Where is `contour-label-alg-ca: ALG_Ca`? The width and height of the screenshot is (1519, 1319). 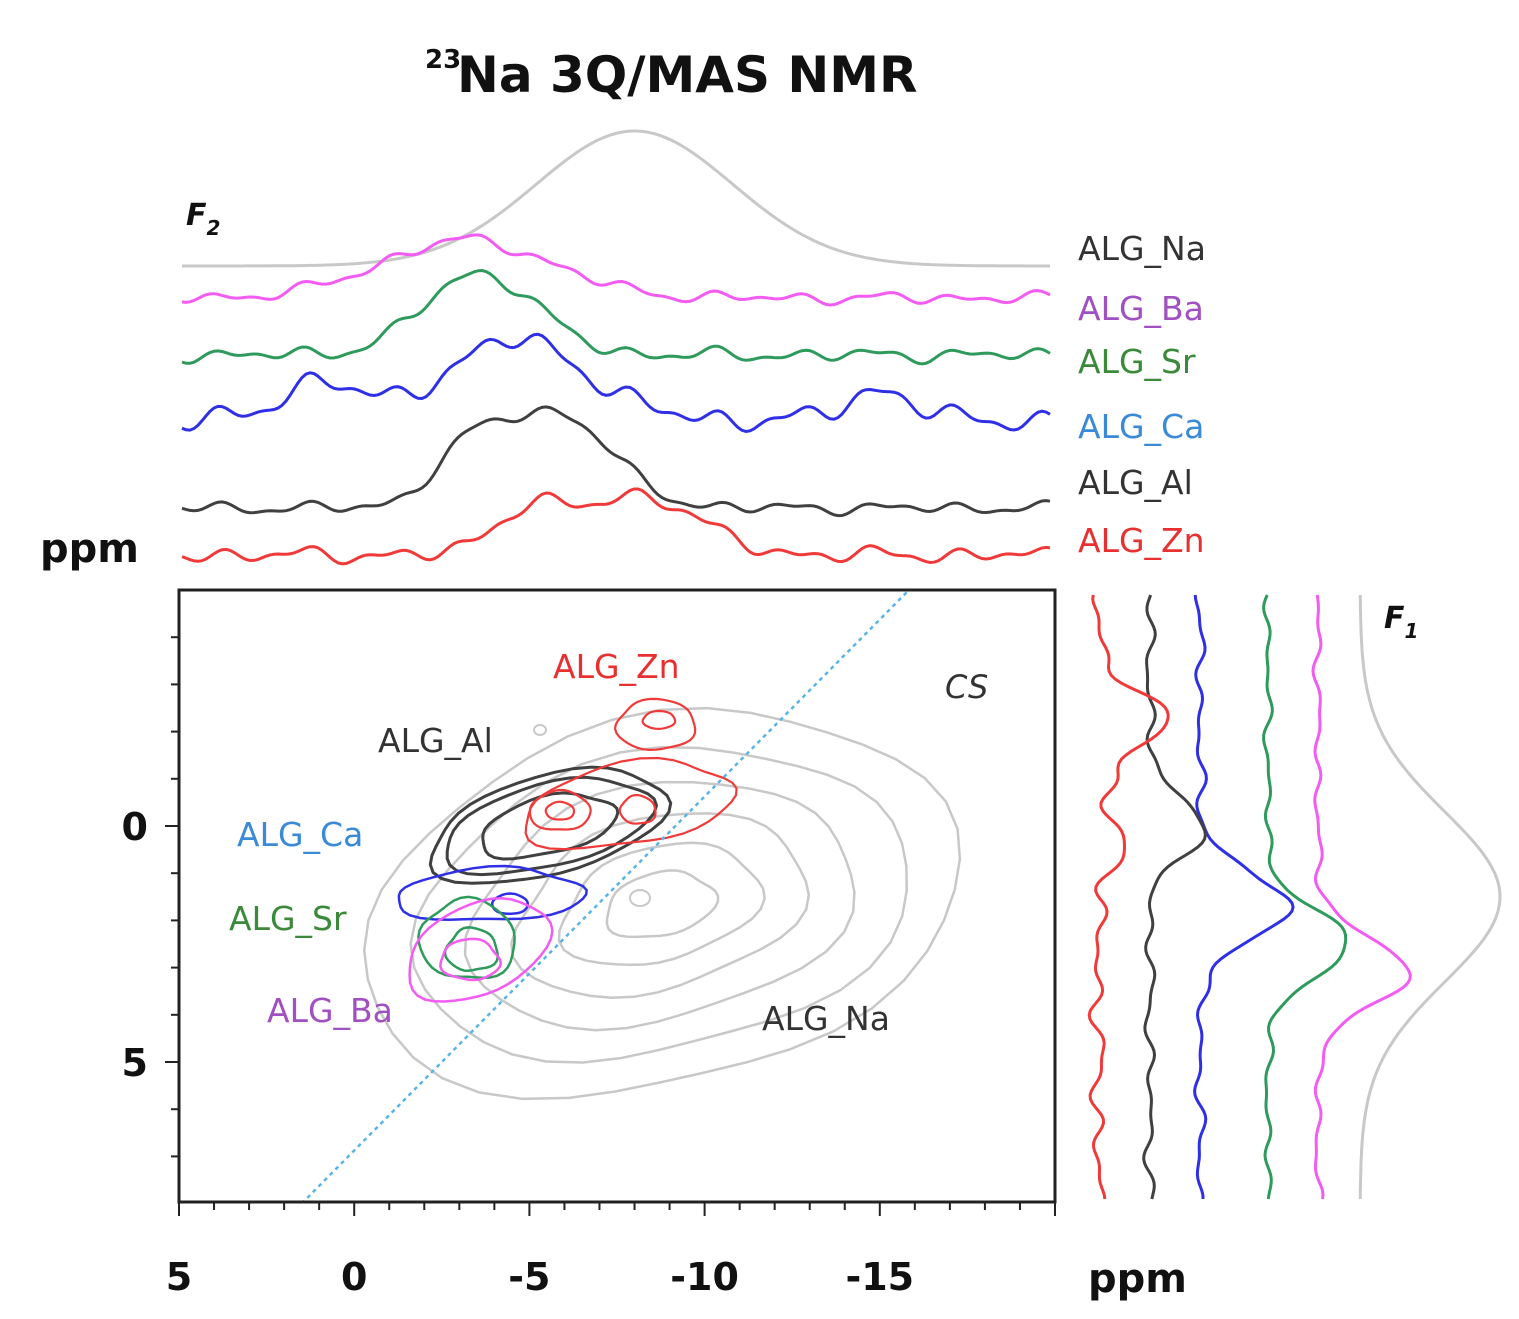 contour-label-alg-ca: ALG_Ca is located at coordinates (300, 834).